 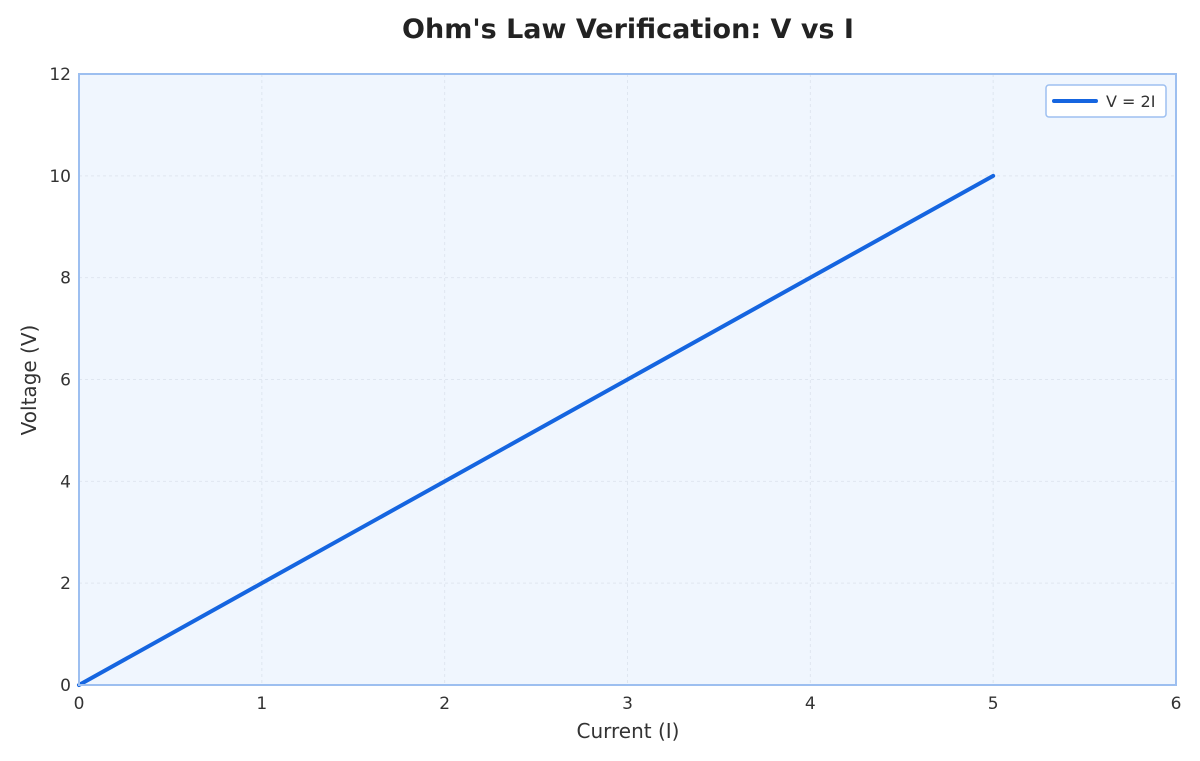 I want to click on y-tick-label: 10, so click(x=60, y=177).